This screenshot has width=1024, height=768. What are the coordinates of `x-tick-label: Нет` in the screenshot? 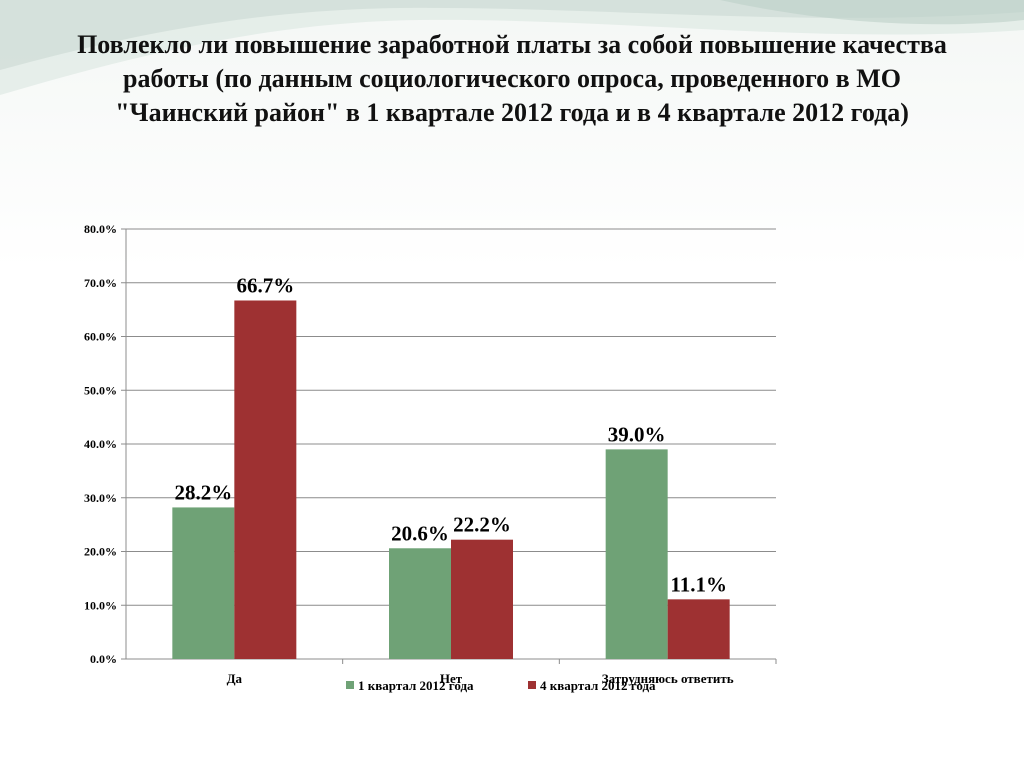 It's located at (451, 678).